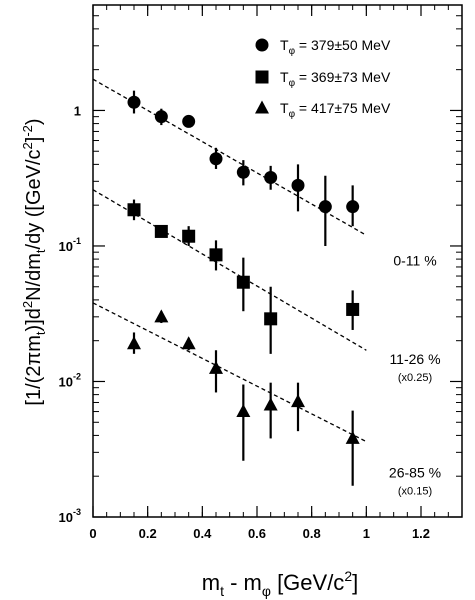  Describe the element at coordinates (335, 110) in the screenshot. I see `legend-entry: Tφ = 417±75 MeV` at that location.